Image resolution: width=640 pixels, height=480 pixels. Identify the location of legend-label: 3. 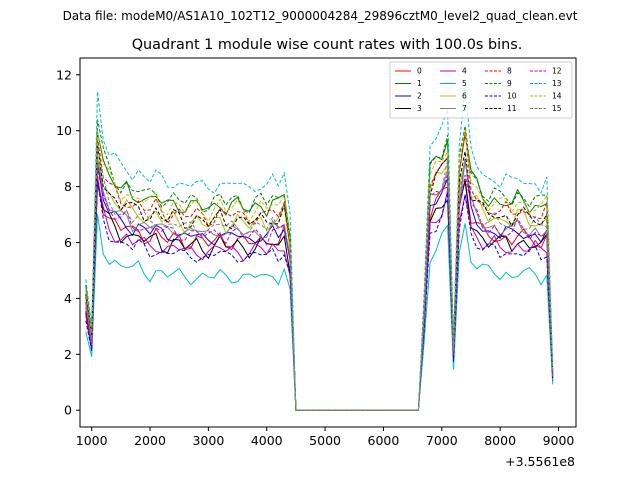
(419, 108).